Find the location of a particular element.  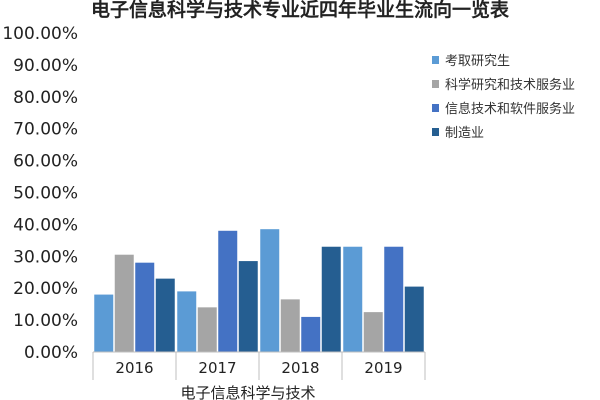

y-tick-label: 50.00% is located at coordinates (45, 194).